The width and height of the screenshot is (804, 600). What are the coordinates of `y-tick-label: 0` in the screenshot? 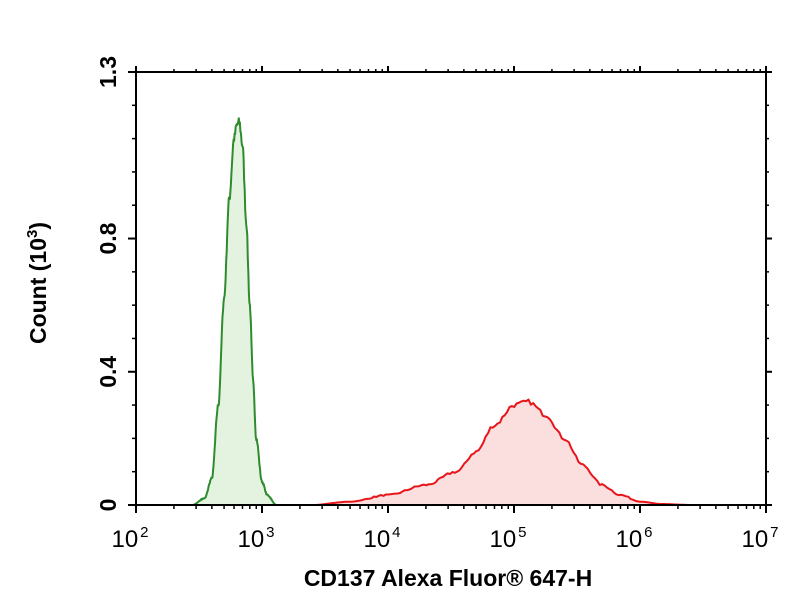 It's located at (108, 505).